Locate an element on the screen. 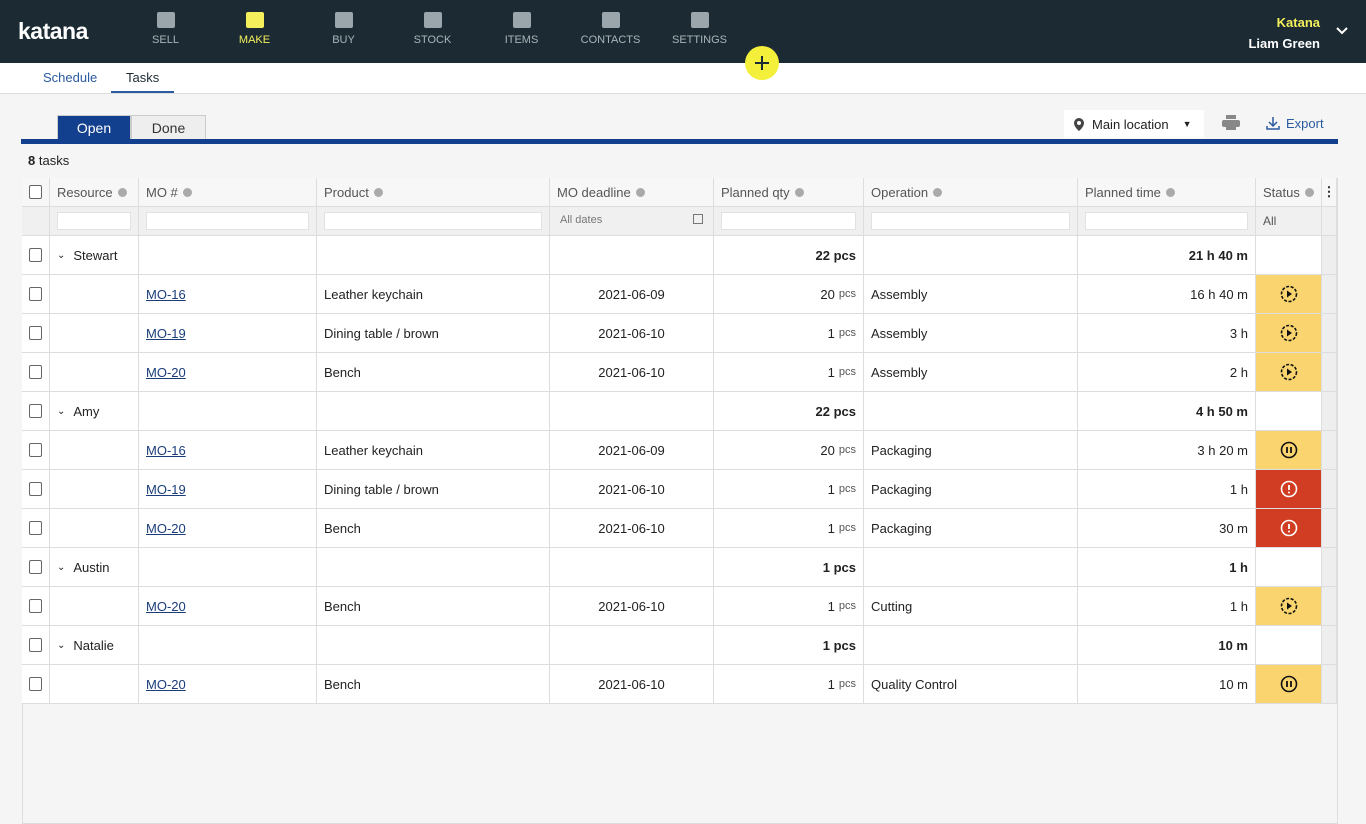 The width and height of the screenshot is (1366, 824). unit: pcs is located at coordinates (847, 684).